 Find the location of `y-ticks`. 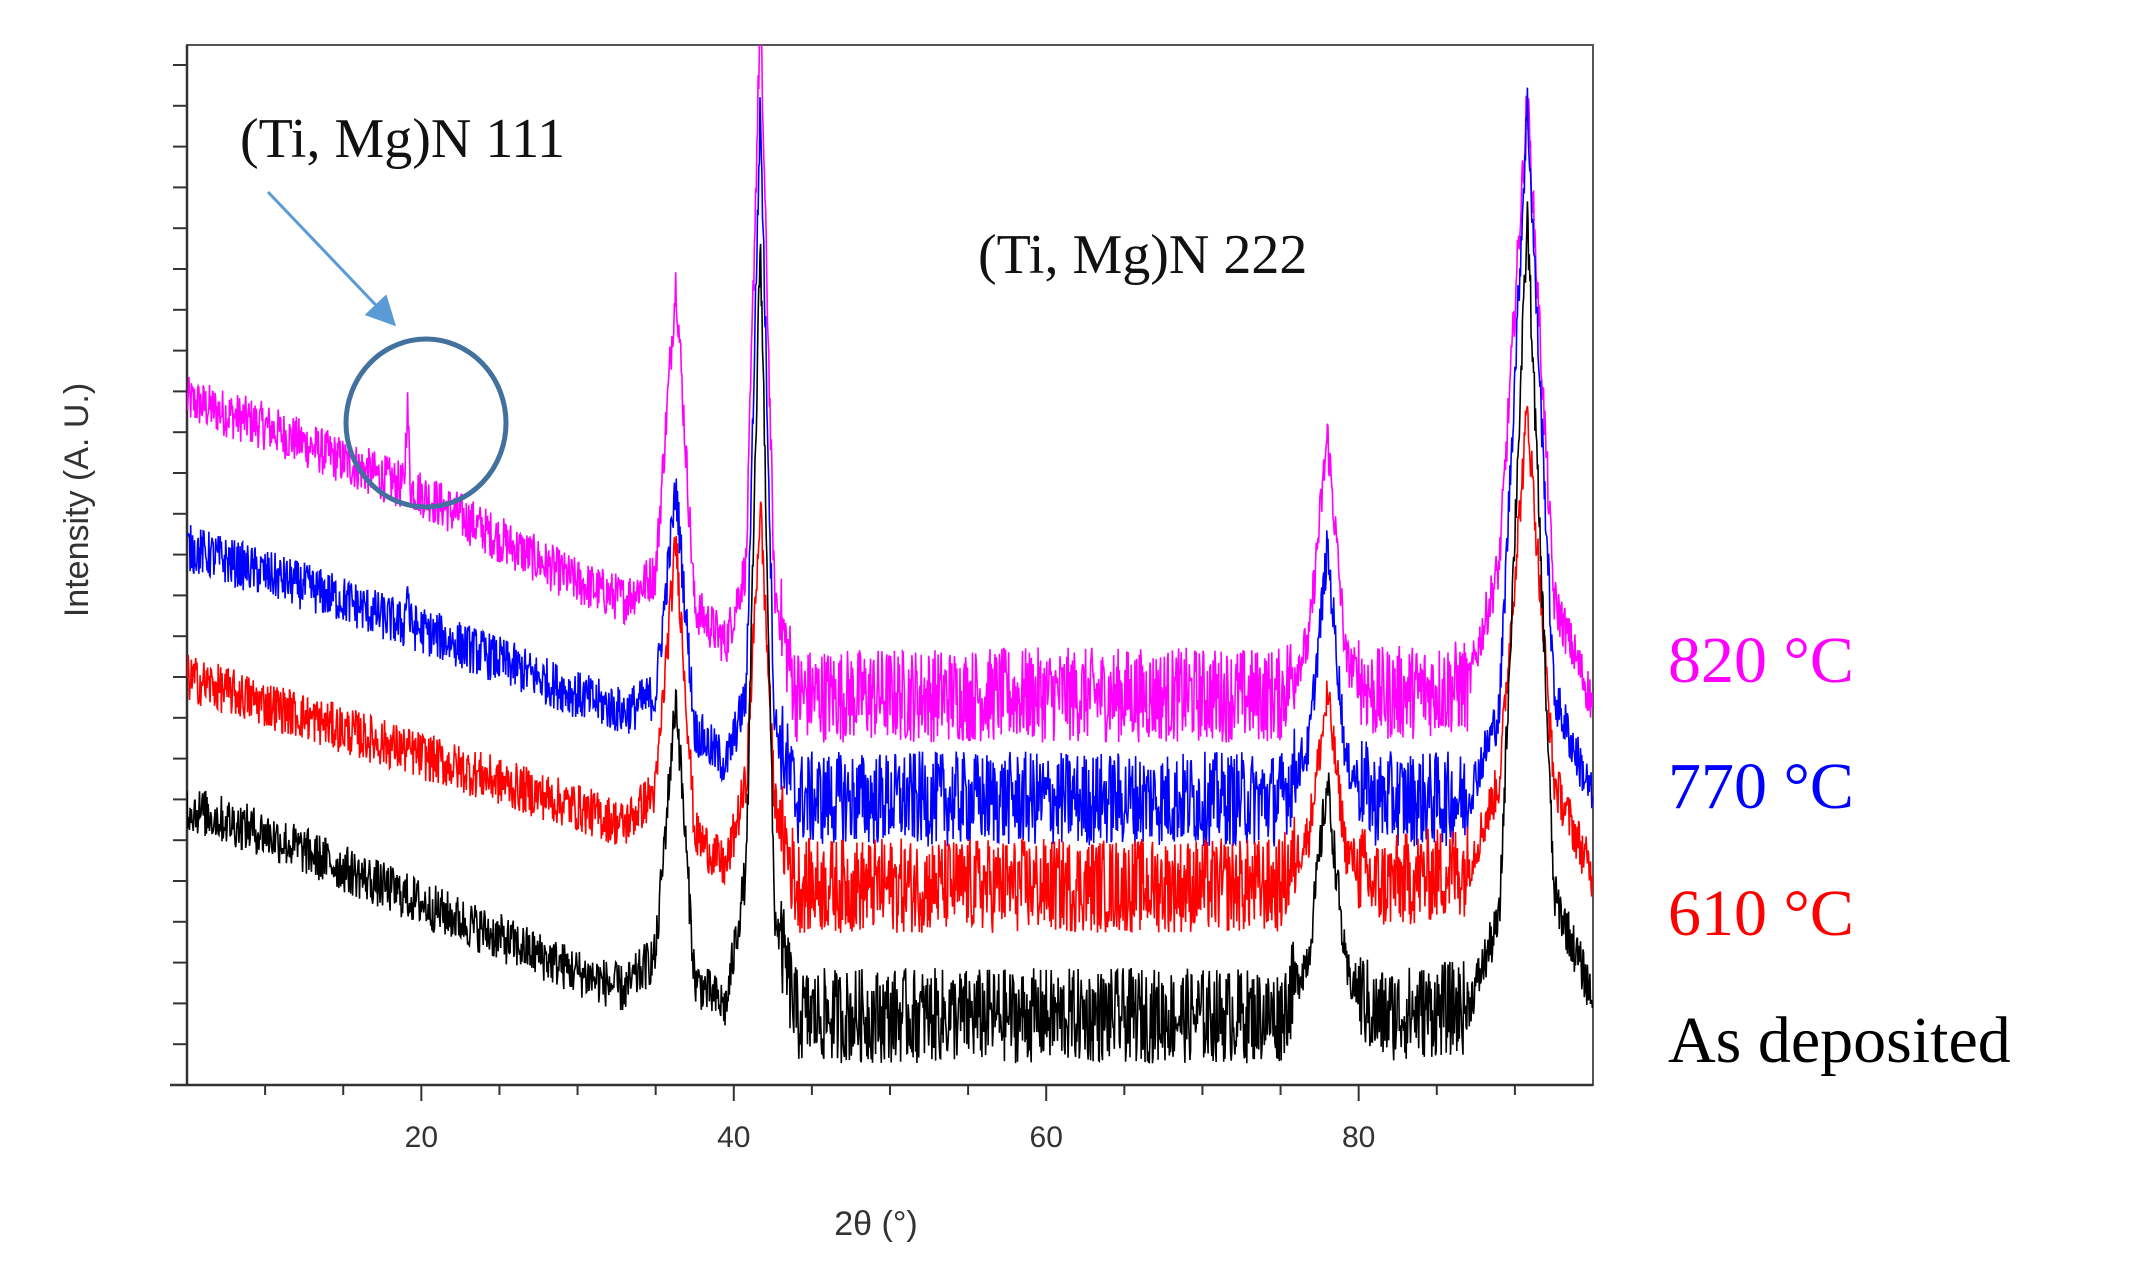

y-ticks is located at coordinates (180, 575).